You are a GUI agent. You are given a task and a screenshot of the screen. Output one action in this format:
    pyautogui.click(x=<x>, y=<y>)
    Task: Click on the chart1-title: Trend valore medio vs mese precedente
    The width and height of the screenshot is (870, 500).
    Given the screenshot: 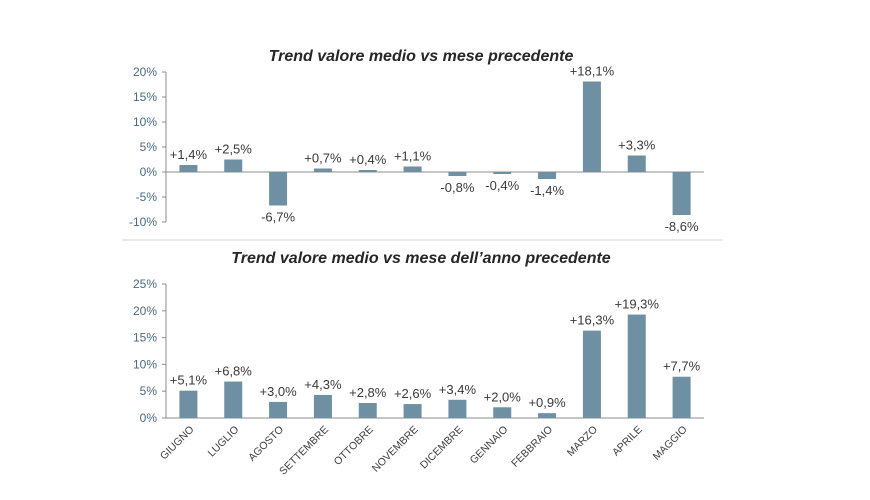 What is the action you would take?
    pyautogui.click(x=421, y=56)
    